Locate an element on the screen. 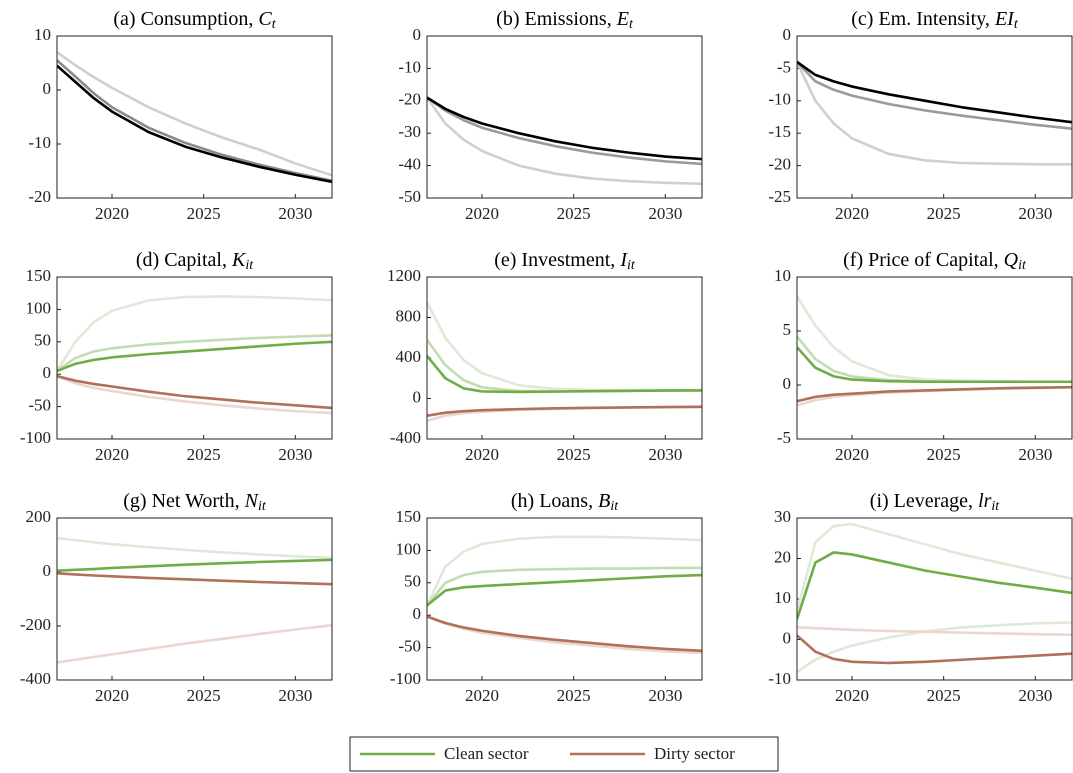 The image size is (1073, 773). legend-label: Dirty sector is located at coordinates (694, 753).